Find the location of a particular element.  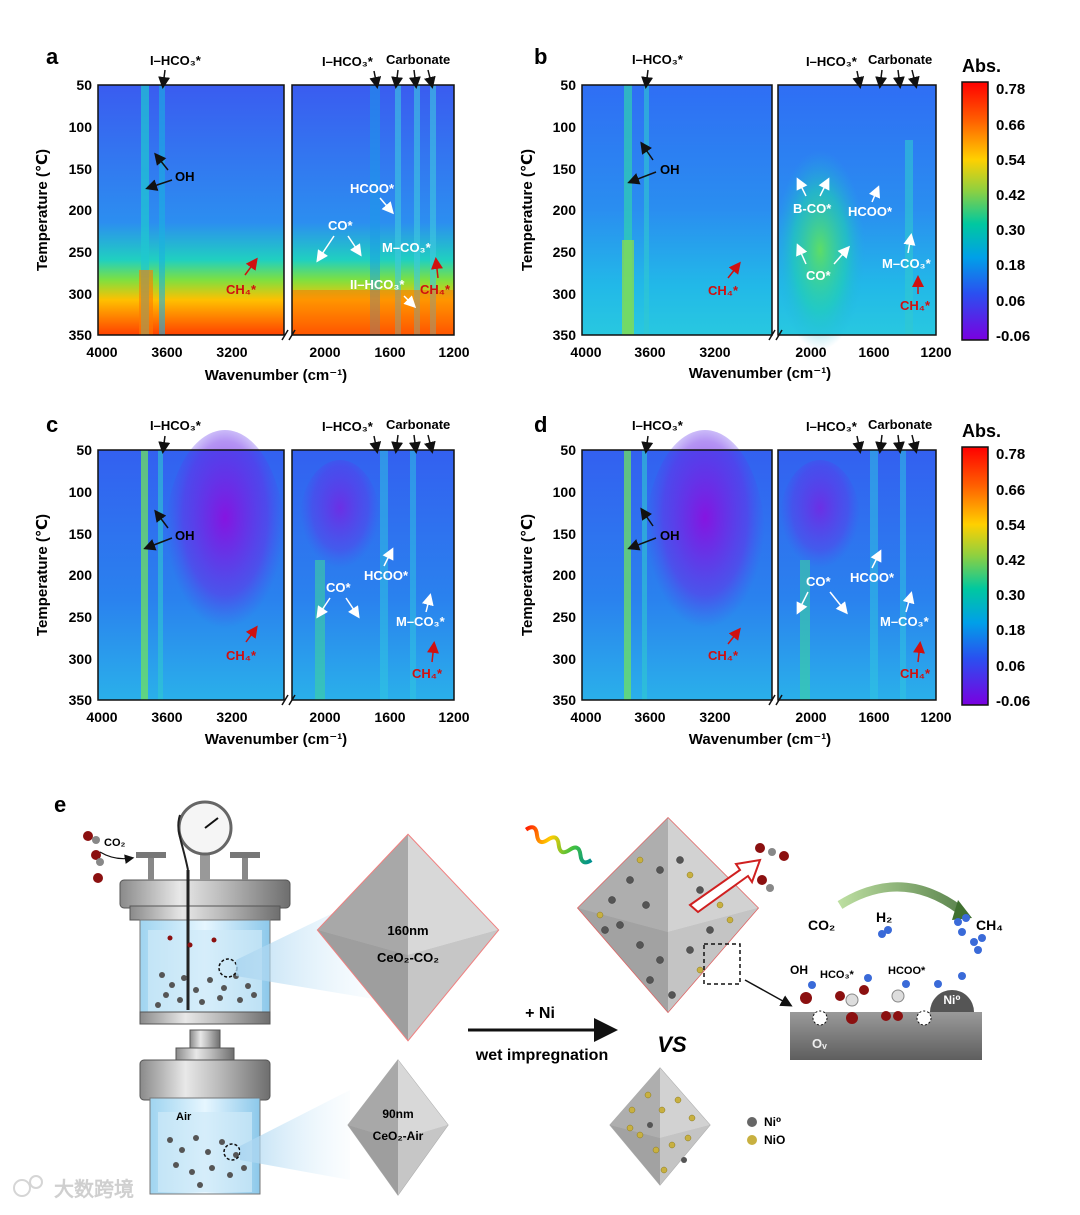

oct-small-name: CeO₂-Air is located at coordinates (398, 1136).